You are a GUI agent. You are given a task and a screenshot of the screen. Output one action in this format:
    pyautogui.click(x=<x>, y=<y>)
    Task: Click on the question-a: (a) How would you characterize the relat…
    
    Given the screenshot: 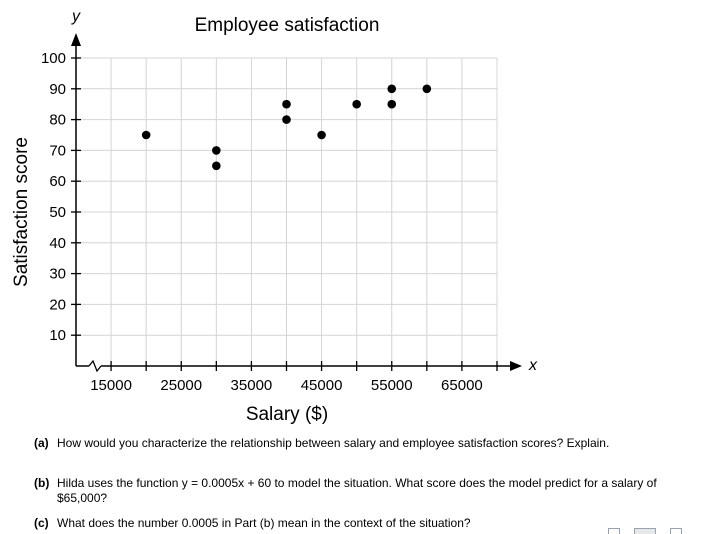 What is the action you would take?
    pyautogui.click(x=354, y=443)
    